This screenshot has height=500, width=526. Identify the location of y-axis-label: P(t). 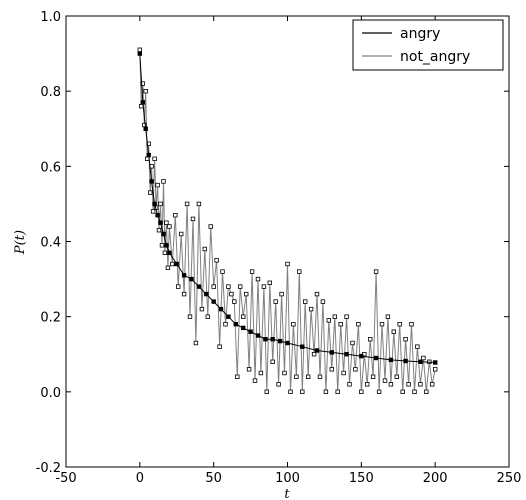
(20, 242).